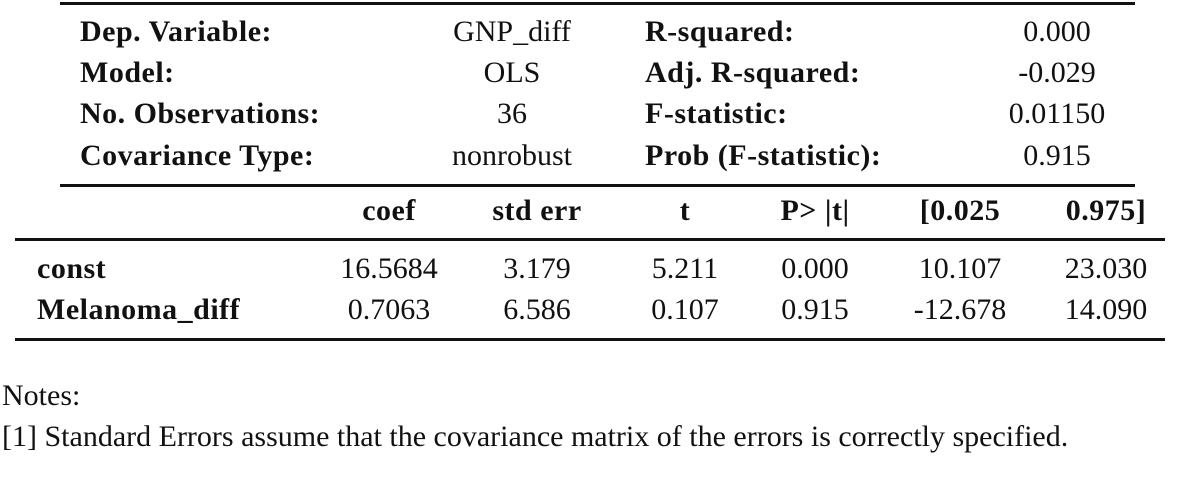  I want to click on summary-value: 0.915, so click(1057, 155).